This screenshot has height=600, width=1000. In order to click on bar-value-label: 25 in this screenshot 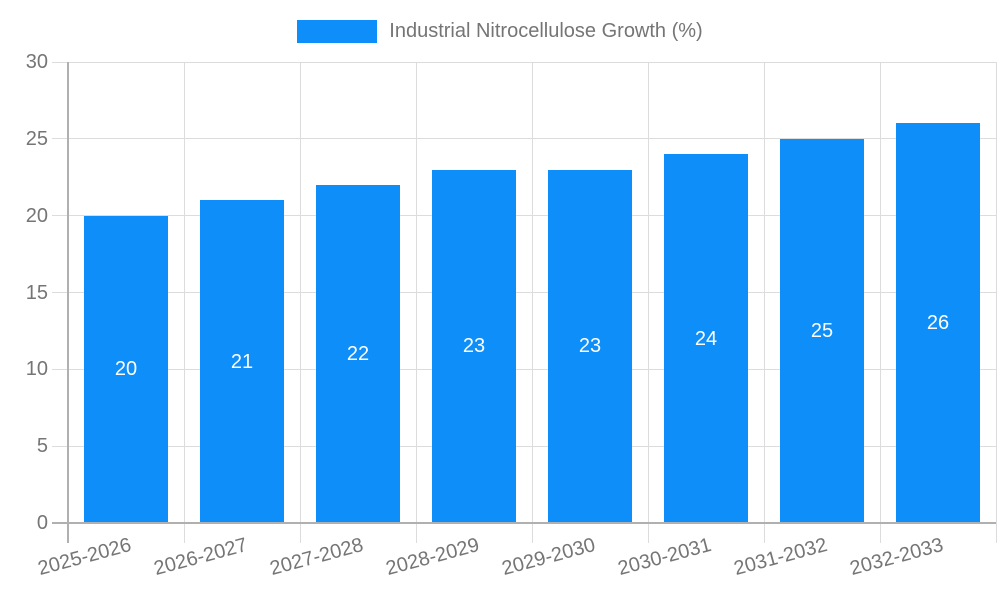, I will do `click(822, 330)`.